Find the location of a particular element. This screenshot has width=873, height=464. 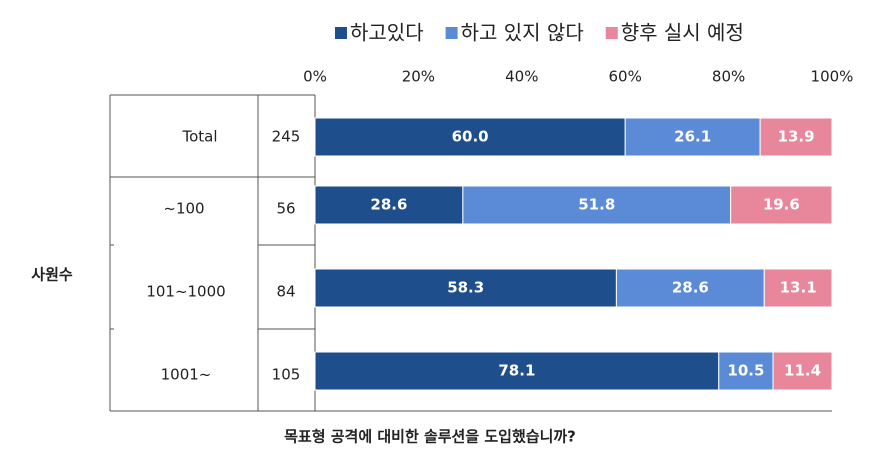

bar-label: 11.4 is located at coordinates (802, 371).